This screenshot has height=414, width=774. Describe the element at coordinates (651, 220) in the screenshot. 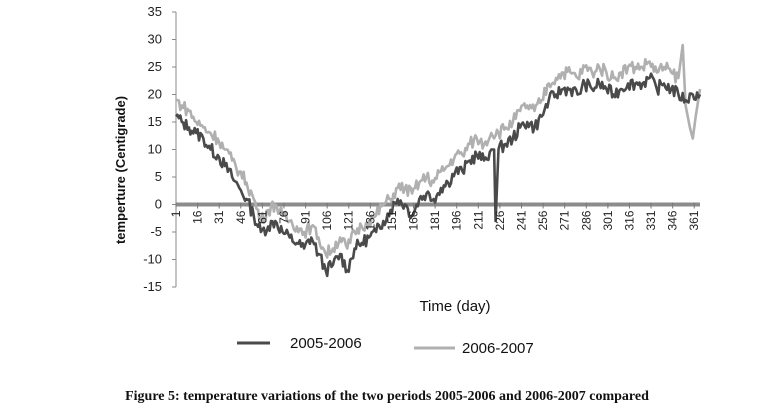

I see `x-tick-label: 331` at that location.